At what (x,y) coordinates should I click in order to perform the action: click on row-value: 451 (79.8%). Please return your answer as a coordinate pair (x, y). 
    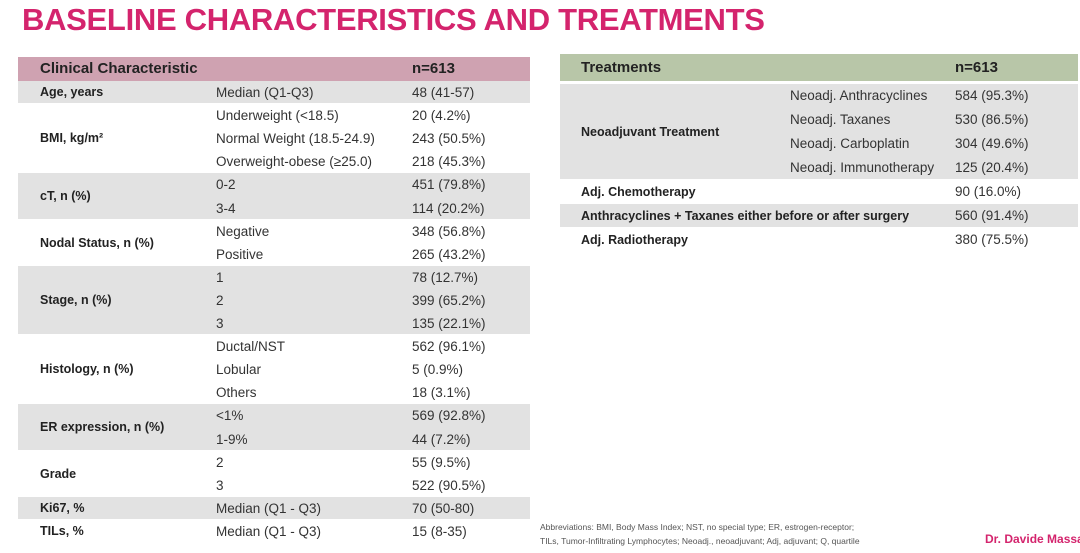
    Looking at the image, I should click on (449, 185).